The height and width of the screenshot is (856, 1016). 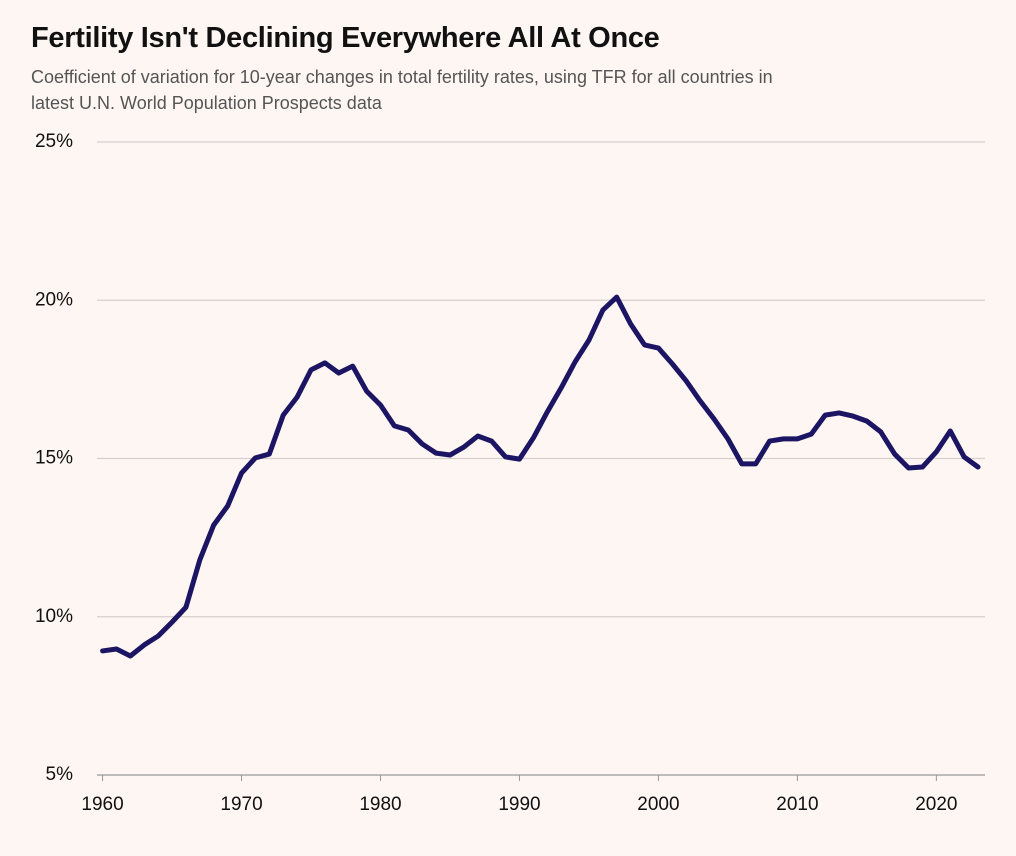 What do you see at coordinates (54, 616) in the screenshot?
I see `y-tick-label: 10%` at bounding box center [54, 616].